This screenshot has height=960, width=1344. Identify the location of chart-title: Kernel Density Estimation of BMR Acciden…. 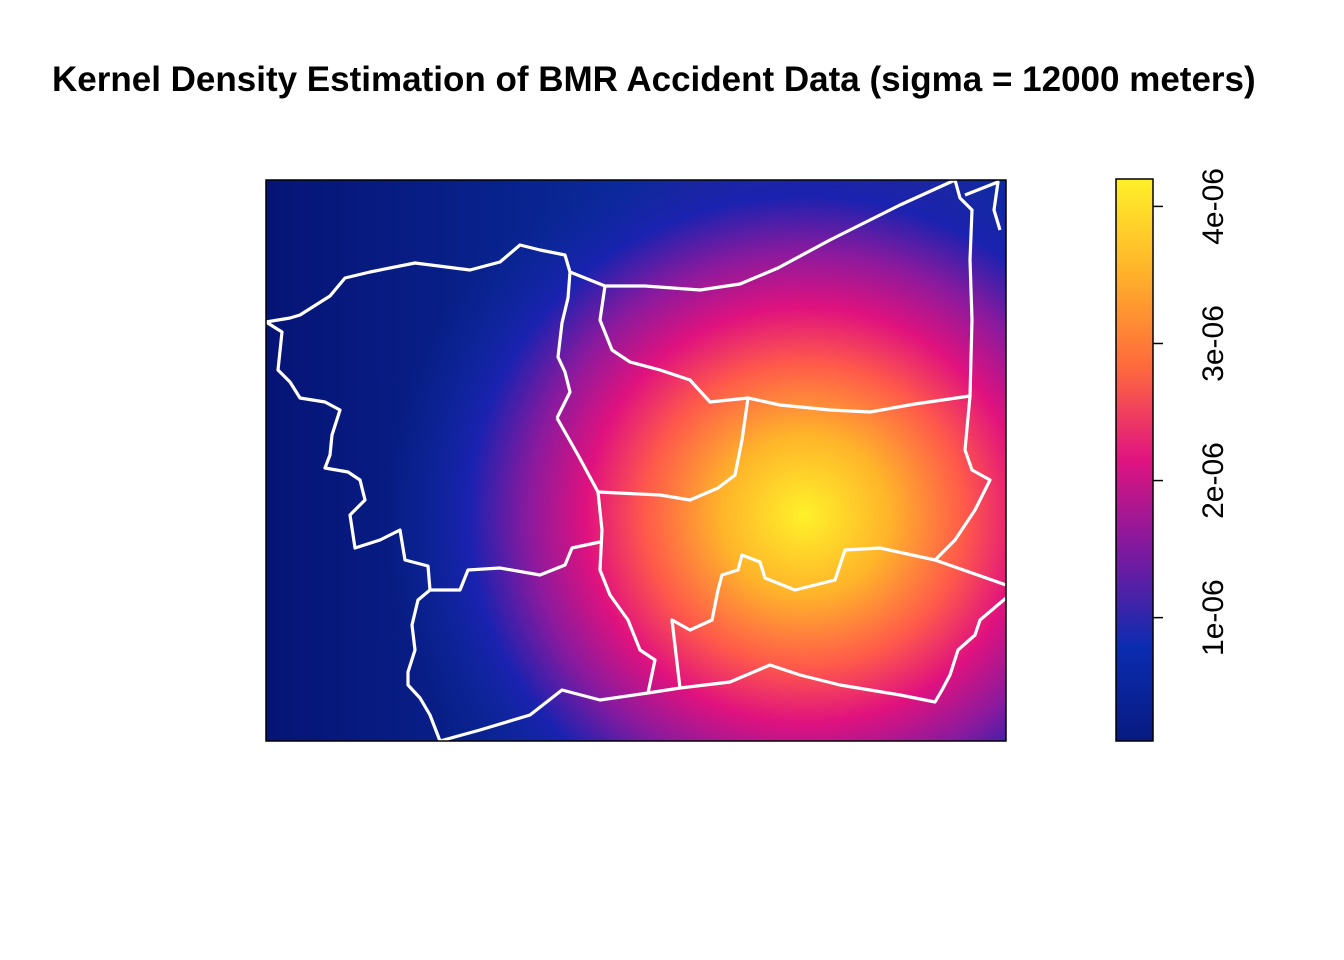
(654, 79).